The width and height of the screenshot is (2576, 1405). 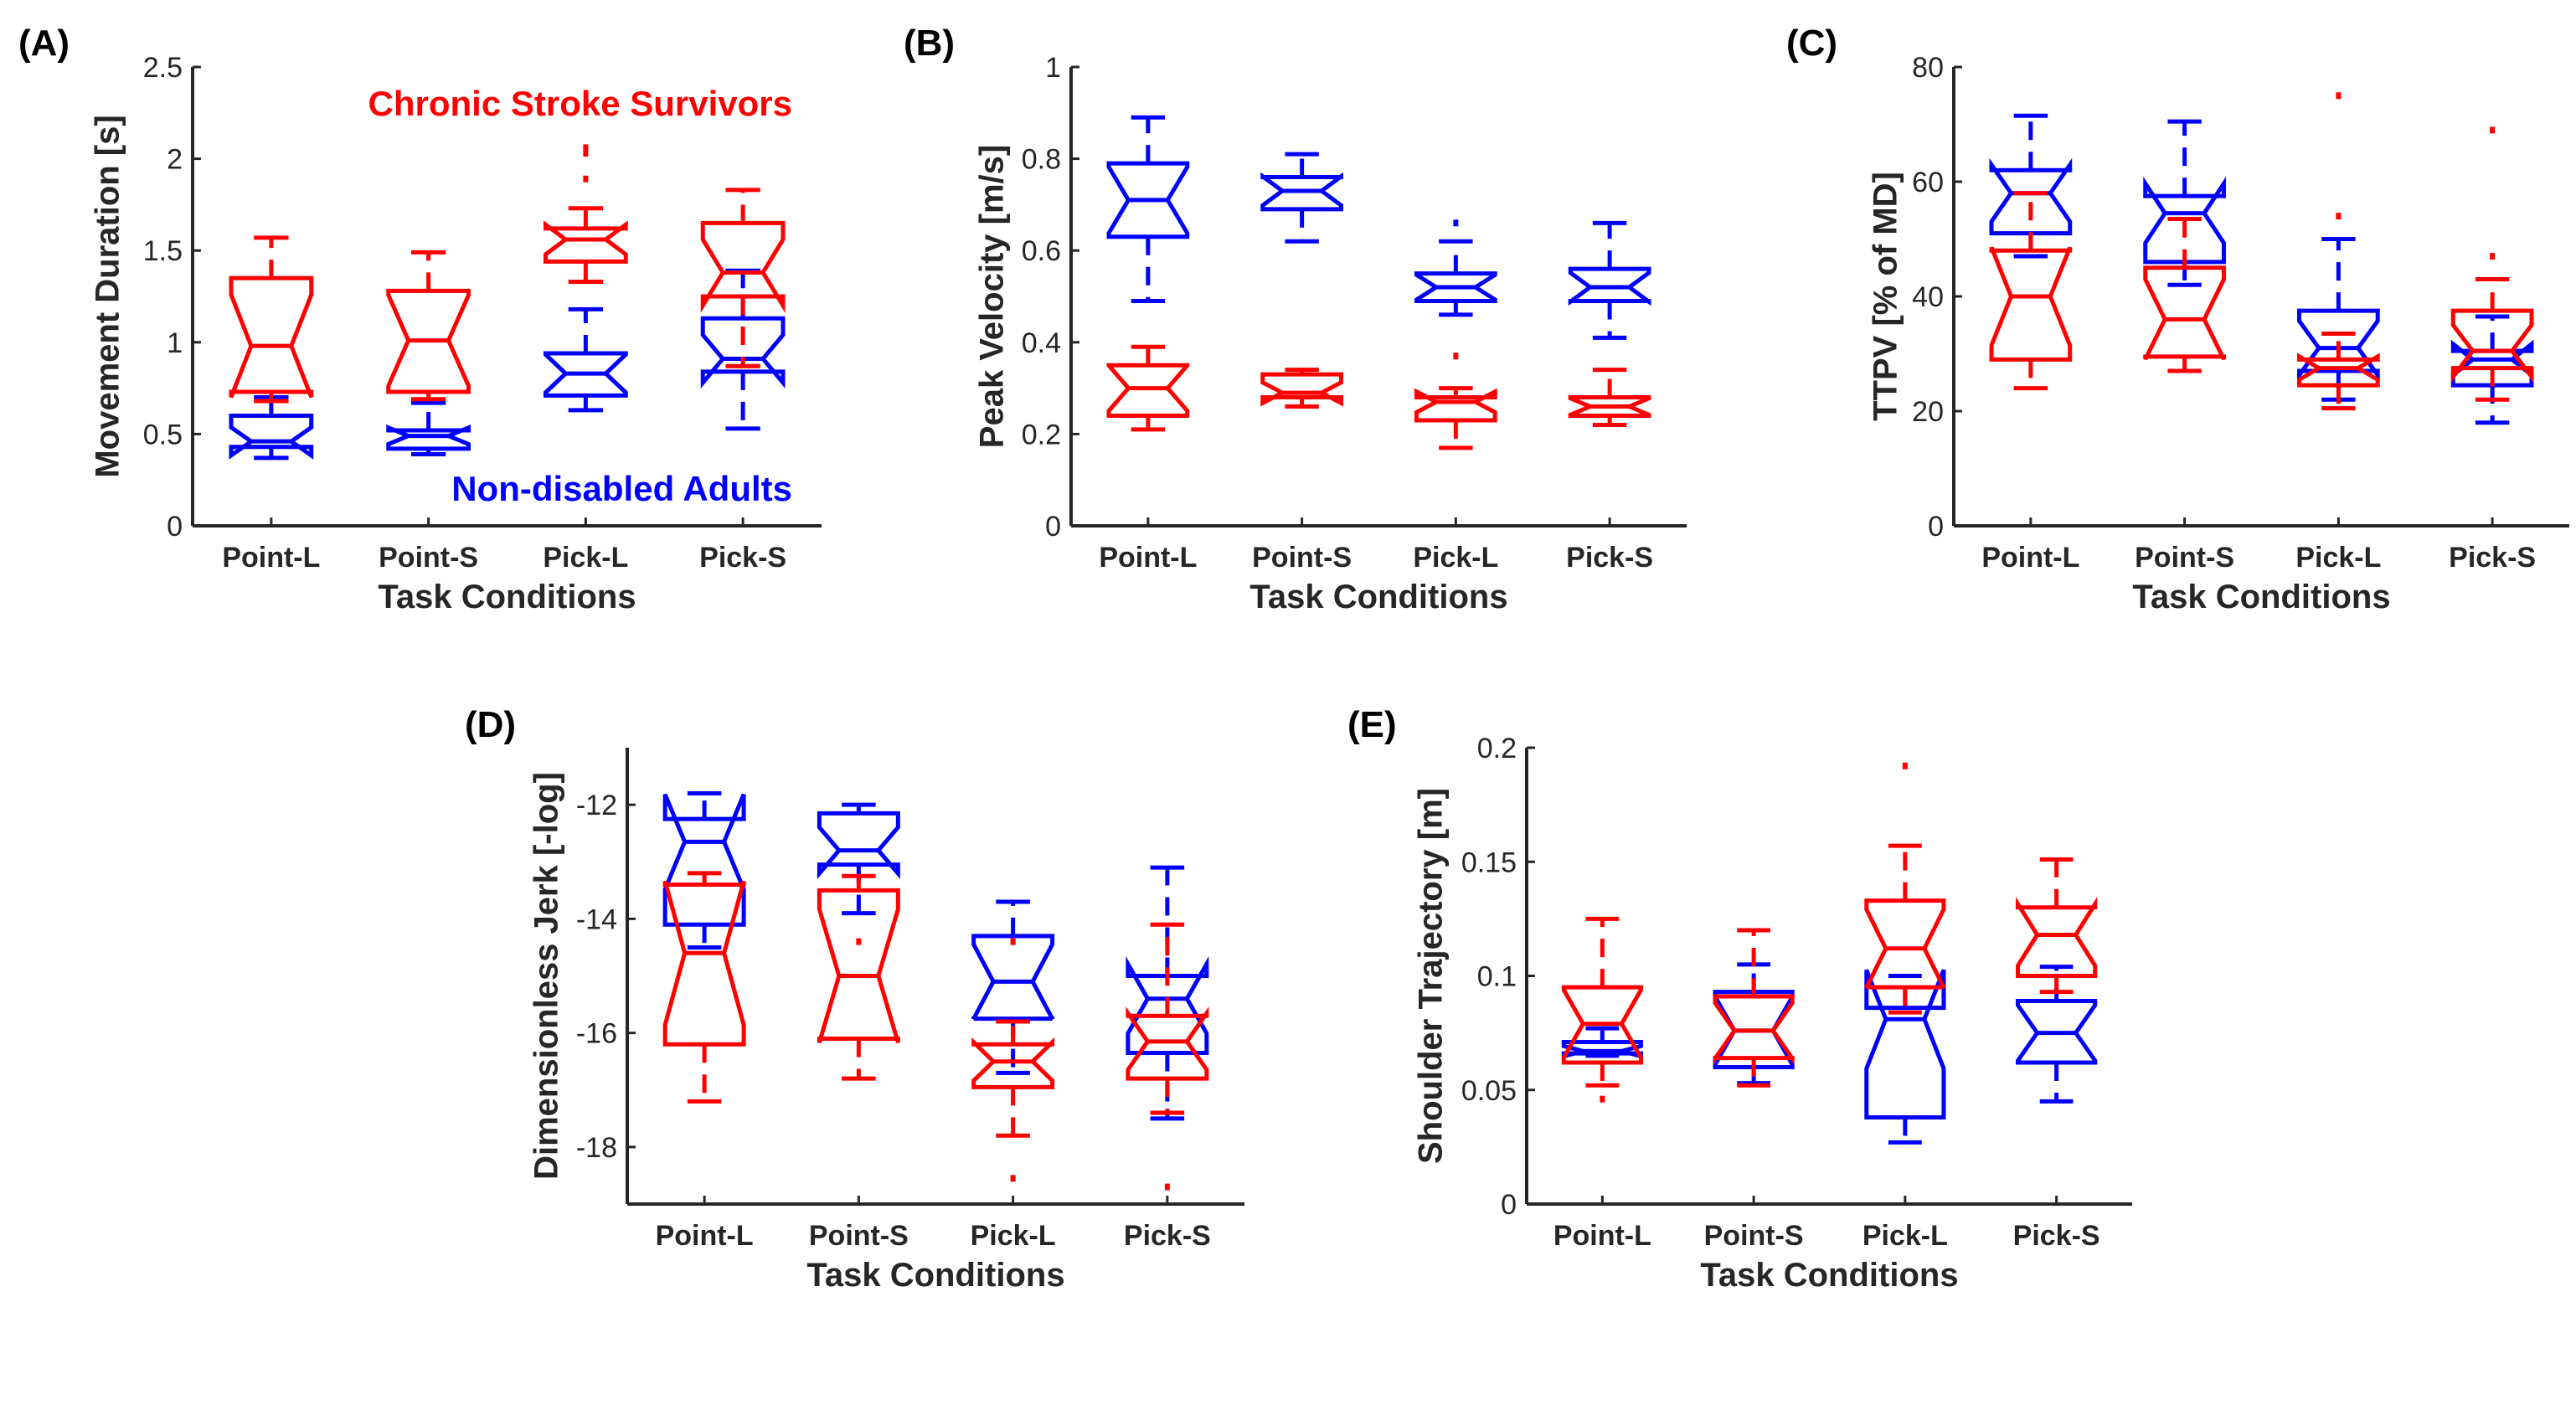 I want to click on y-tick-label: -12, so click(x=596, y=805).